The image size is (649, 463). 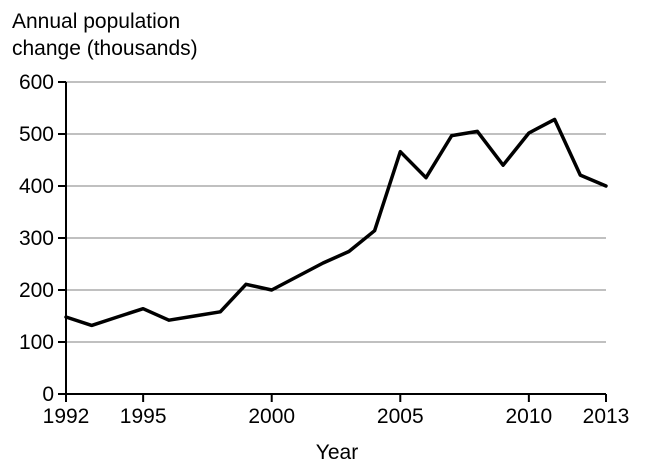 I want to click on x-tick-label-1995: 1995, so click(x=143, y=416).